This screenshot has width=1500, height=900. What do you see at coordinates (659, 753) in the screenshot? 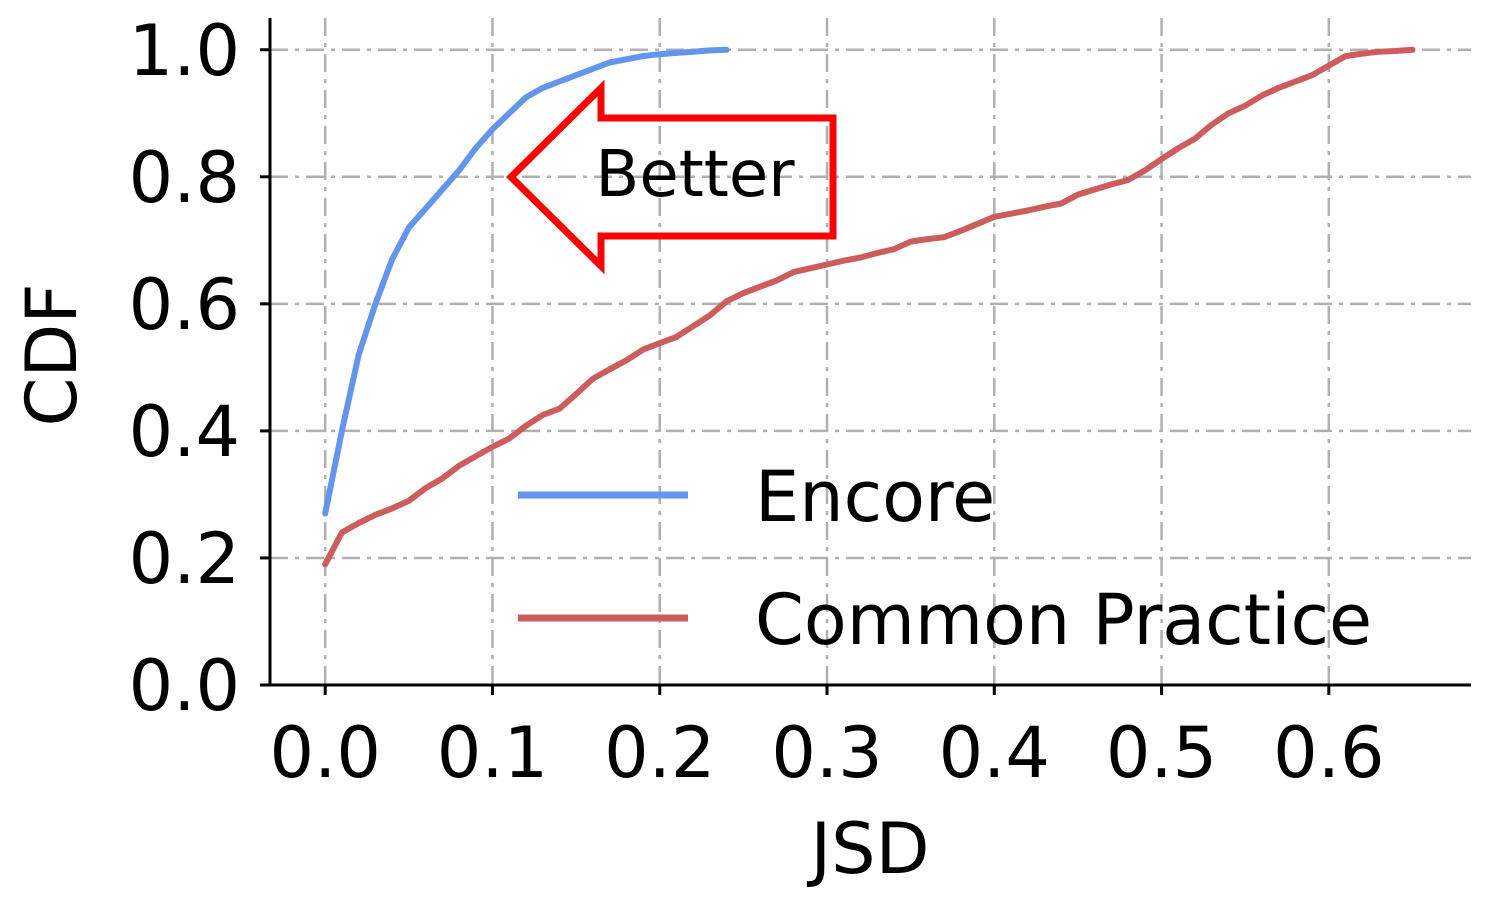
I see `x-tick-label: 0.2` at bounding box center [659, 753].